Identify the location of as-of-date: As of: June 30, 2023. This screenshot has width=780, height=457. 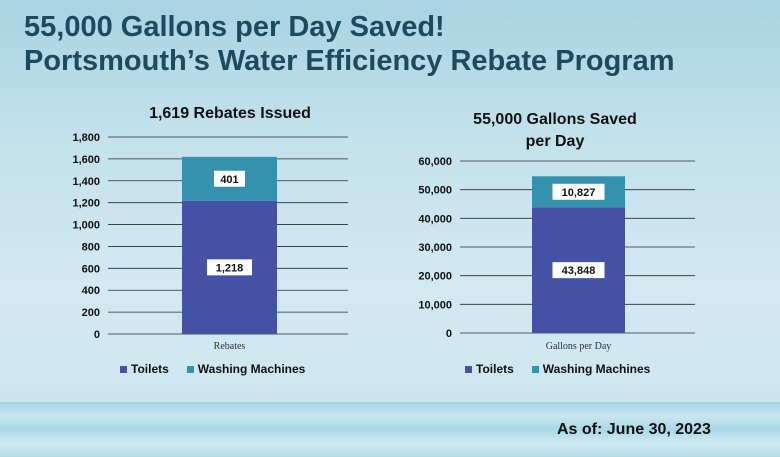
(634, 429).